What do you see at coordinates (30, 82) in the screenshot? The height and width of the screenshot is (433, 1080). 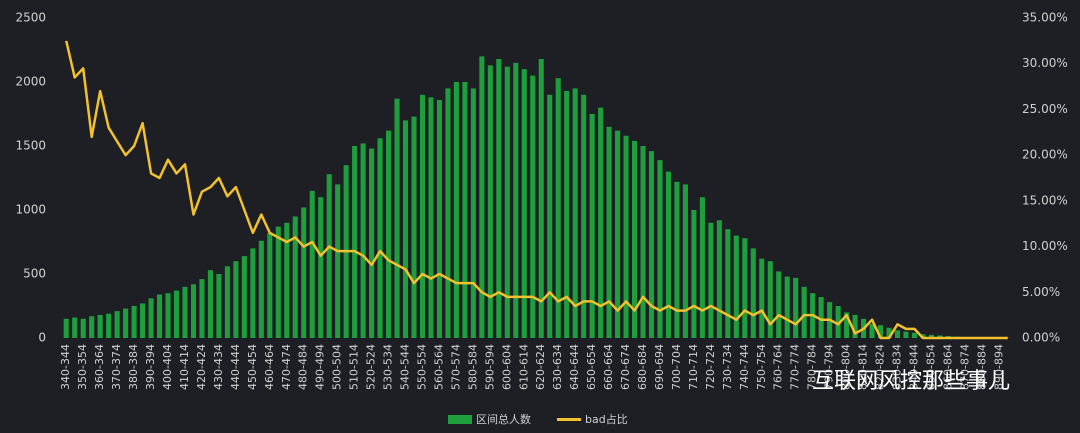 I see `y-tick-label: 2000` at bounding box center [30, 82].